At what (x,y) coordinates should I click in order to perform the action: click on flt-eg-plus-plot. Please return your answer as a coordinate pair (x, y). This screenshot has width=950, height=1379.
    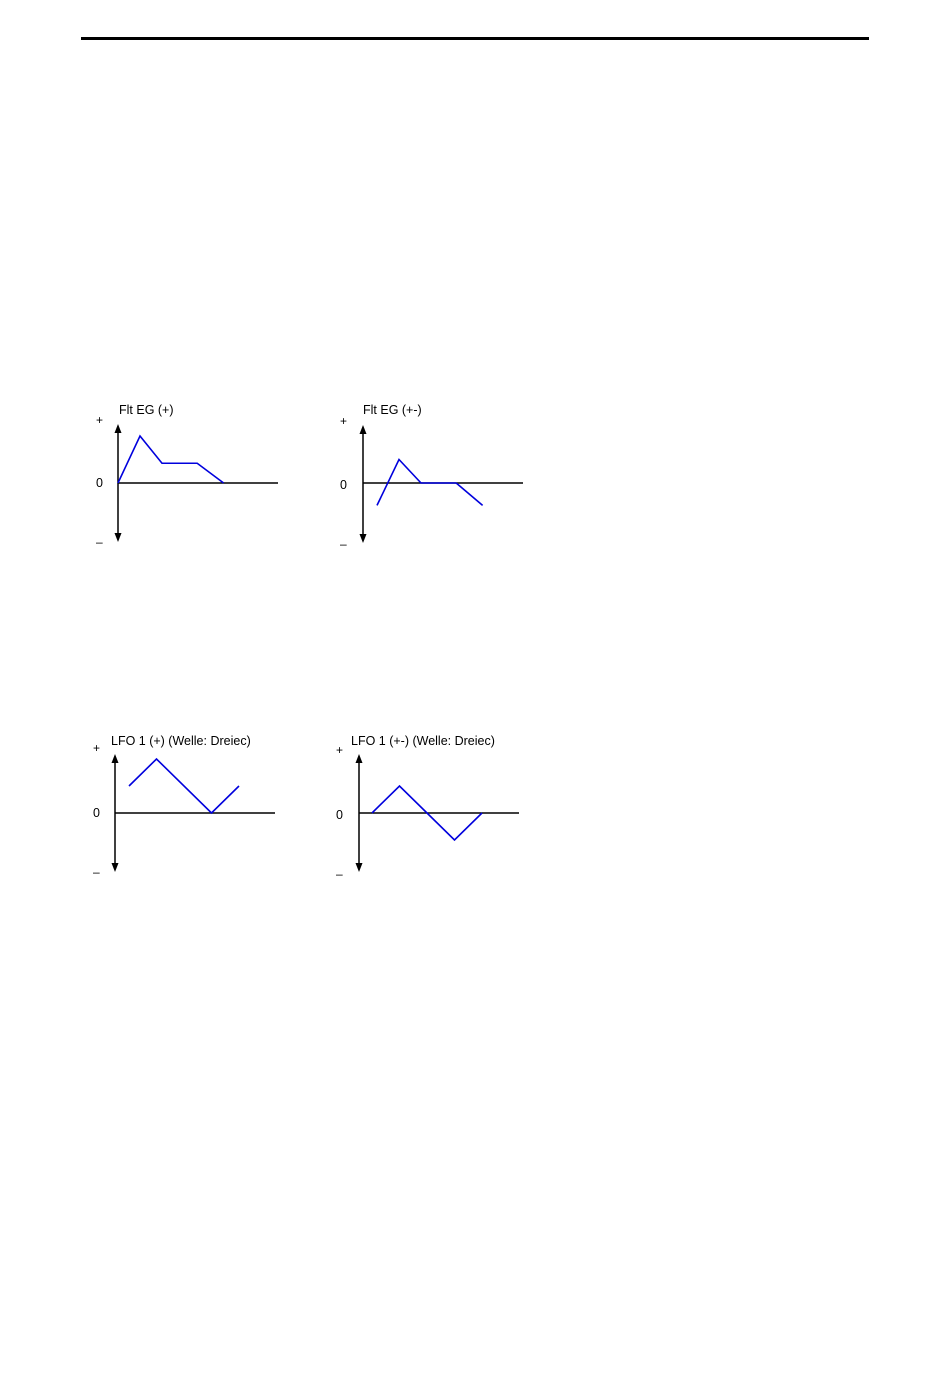
    Looking at the image, I should click on (196, 483).